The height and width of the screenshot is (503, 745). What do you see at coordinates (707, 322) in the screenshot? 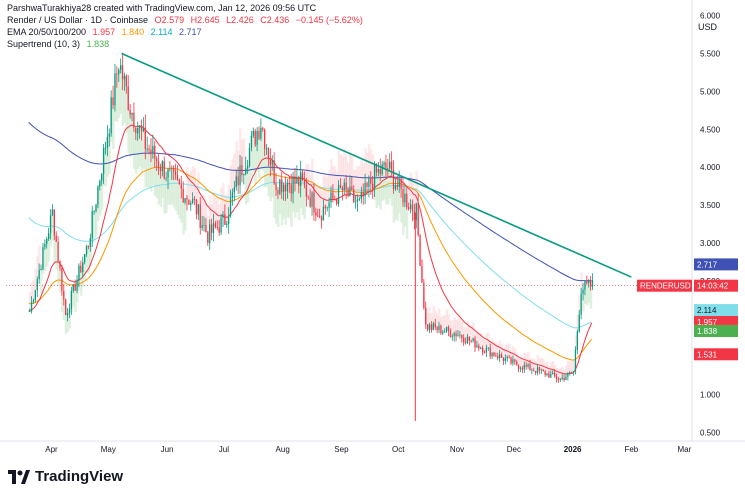
I see `price-badge: 1.957` at bounding box center [707, 322].